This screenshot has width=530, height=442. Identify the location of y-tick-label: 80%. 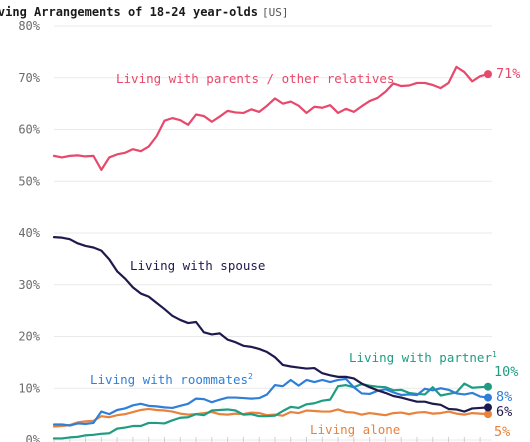
(29, 26).